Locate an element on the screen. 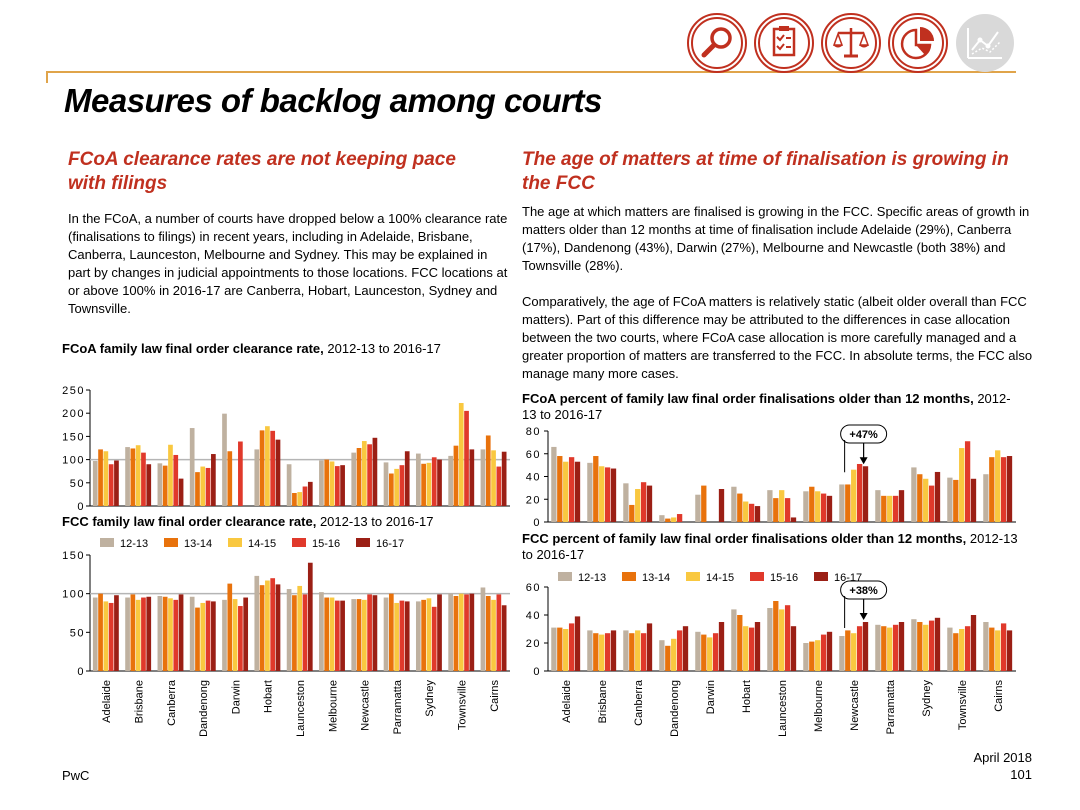  y-tick-label: 150 is located at coordinates (73, 437).